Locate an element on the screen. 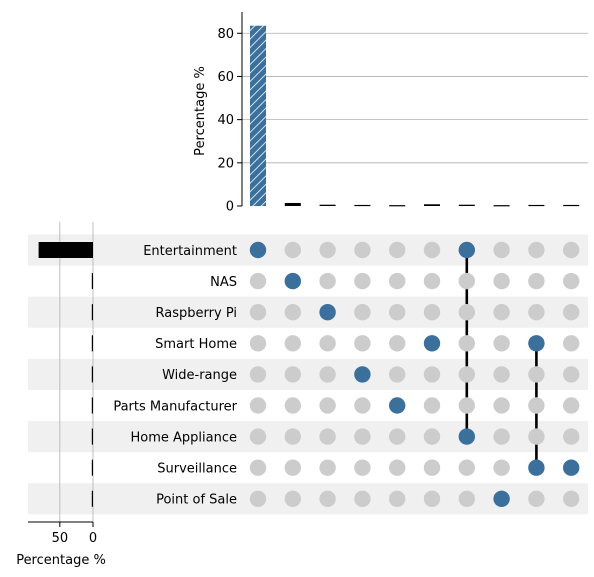 The width and height of the screenshot is (594, 577). dot-1-wide-range is located at coordinates (258, 374).